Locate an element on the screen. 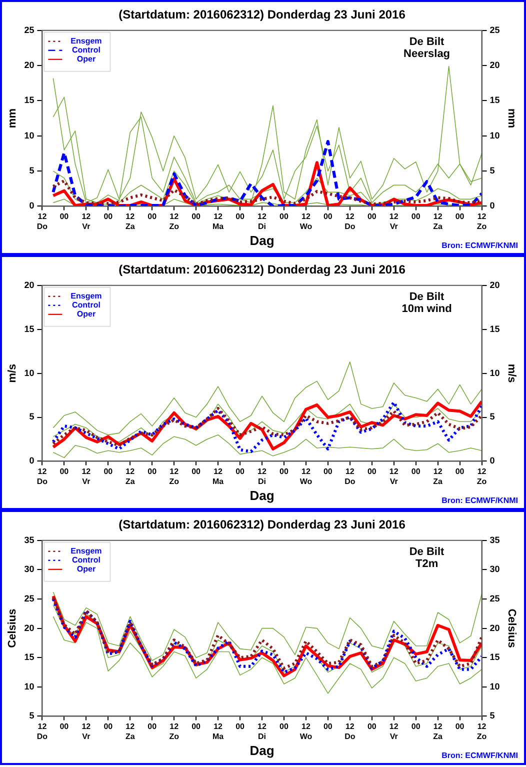  y2-tick-label: 20 is located at coordinates (495, 65).